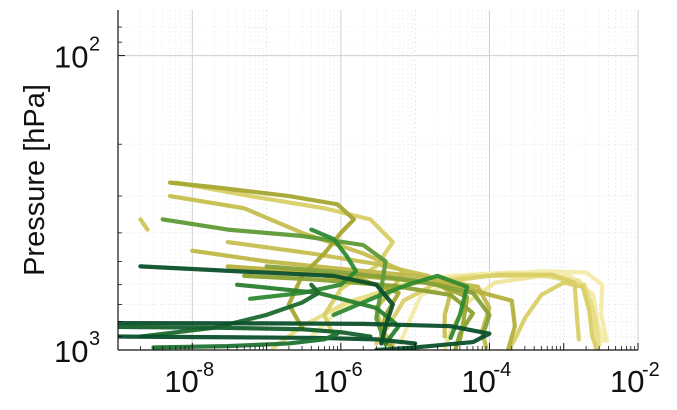 The width and height of the screenshot is (677, 410). I want to click on x-tick-exponent: -6, so click(354, 370).